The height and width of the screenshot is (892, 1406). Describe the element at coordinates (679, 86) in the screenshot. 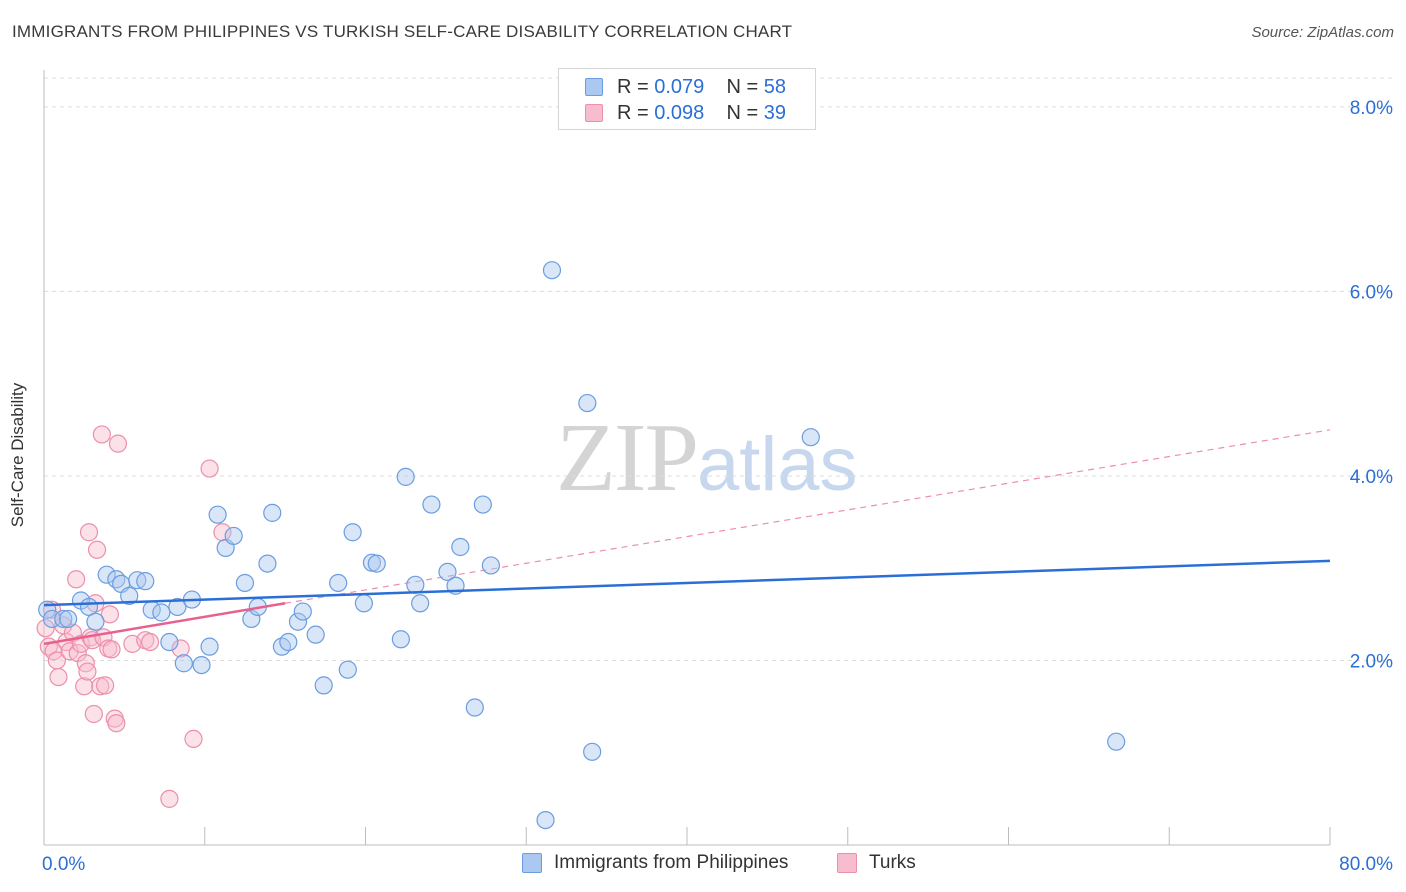

I see `legend-r-value: 0.079` at that location.